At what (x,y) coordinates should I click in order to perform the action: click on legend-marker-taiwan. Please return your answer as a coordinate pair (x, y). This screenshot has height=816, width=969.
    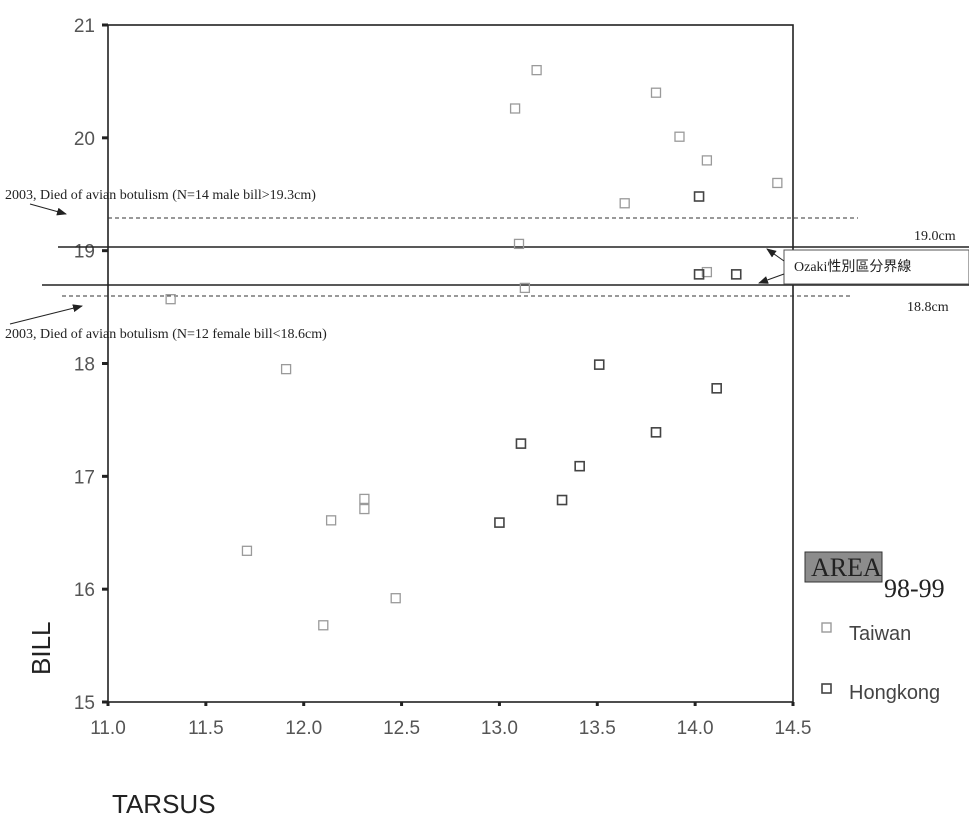
    Looking at the image, I should click on (826, 627).